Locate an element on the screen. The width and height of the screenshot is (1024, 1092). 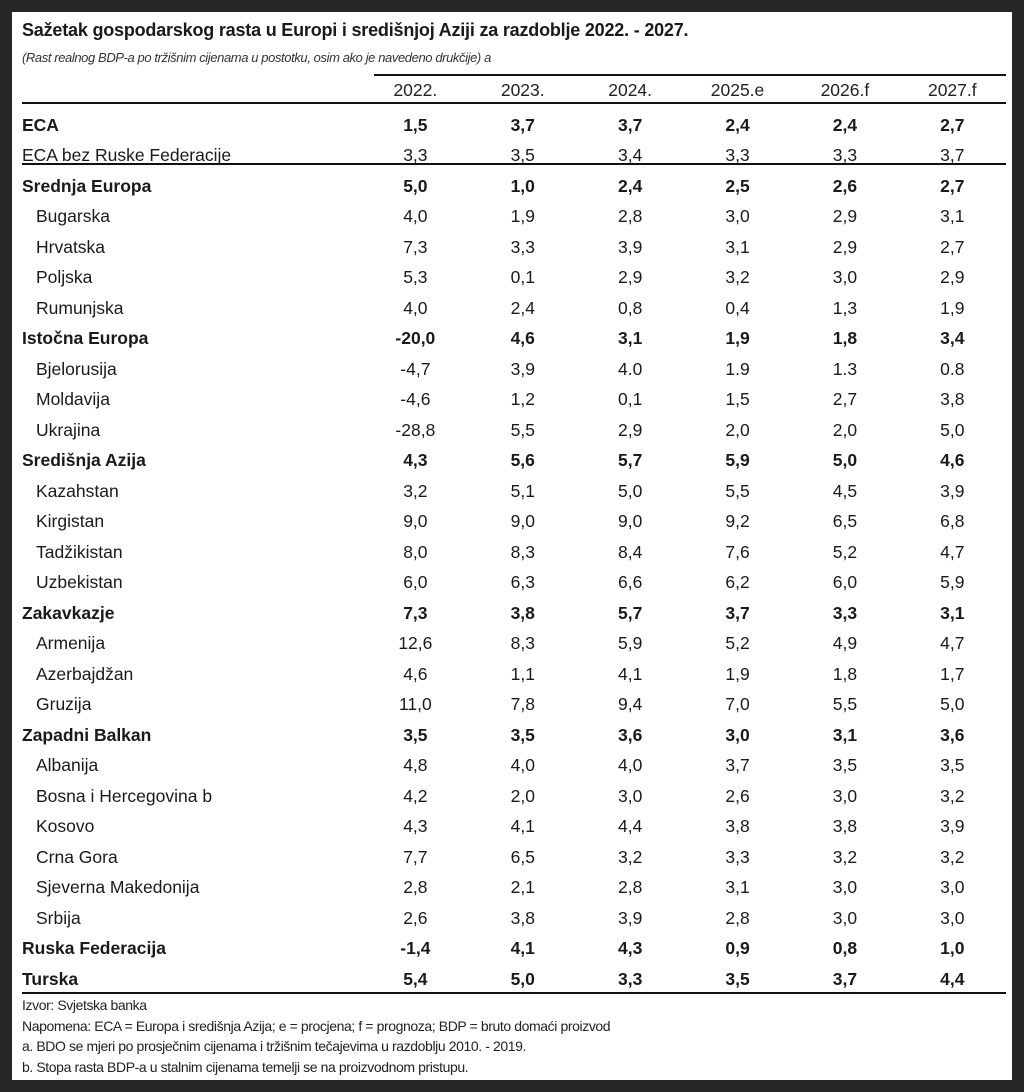
table-cell: -4,7 is located at coordinates (415, 368).